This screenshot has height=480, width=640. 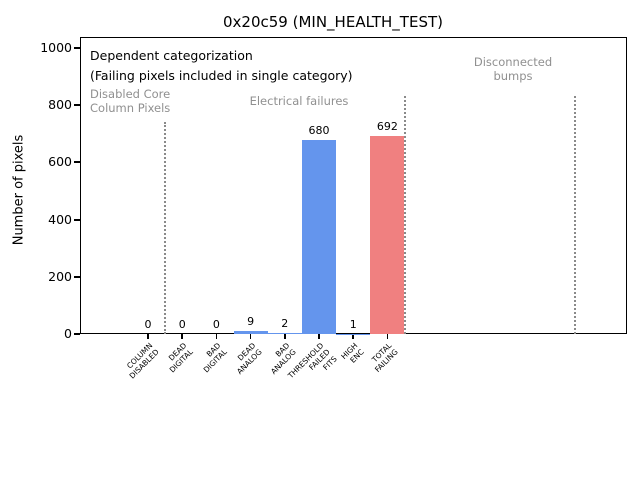 What do you see at coordinates (60, 276) in the screenshot?
I see `y-tick-label: 200` at bounding box center [60, 276].